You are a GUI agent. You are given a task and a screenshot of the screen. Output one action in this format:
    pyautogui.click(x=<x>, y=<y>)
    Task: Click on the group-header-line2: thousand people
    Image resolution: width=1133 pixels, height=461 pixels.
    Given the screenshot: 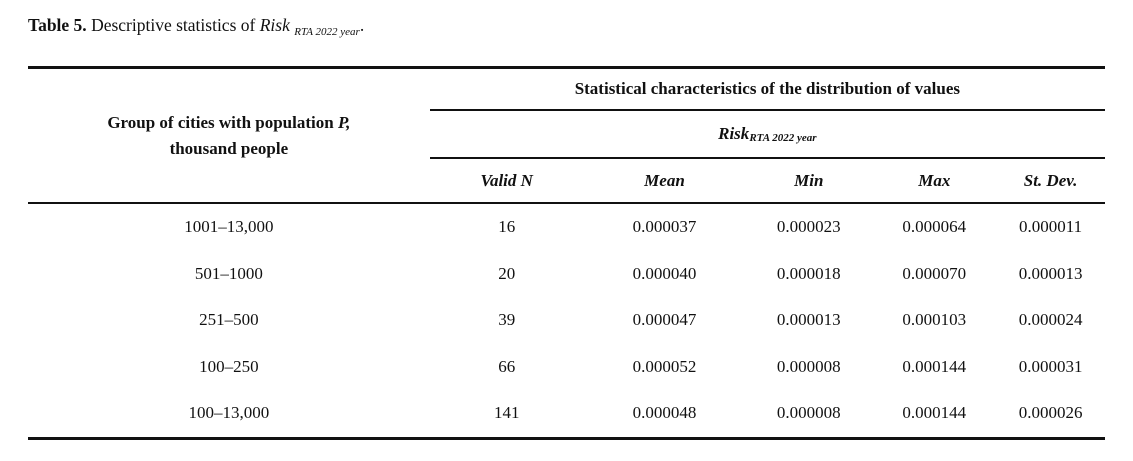 What is the action you would take?
    pyautogui.click(x=229, y=148)
    